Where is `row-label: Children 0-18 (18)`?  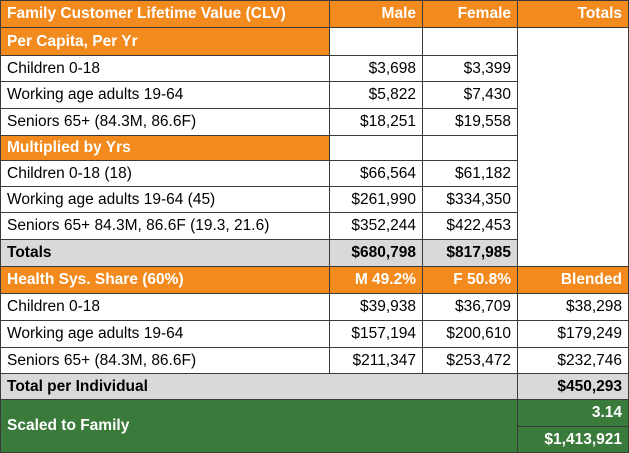 row-label: Children 0-18 (18) is located at coordinates (165, 173).